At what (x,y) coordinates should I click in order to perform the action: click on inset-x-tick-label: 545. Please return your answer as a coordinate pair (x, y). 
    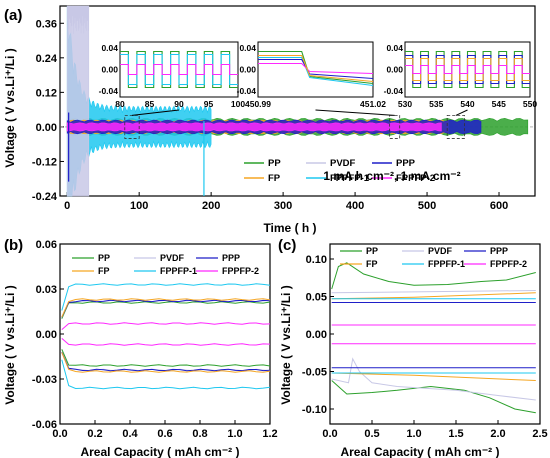
    Looking at the image, I should click on (499, 104).